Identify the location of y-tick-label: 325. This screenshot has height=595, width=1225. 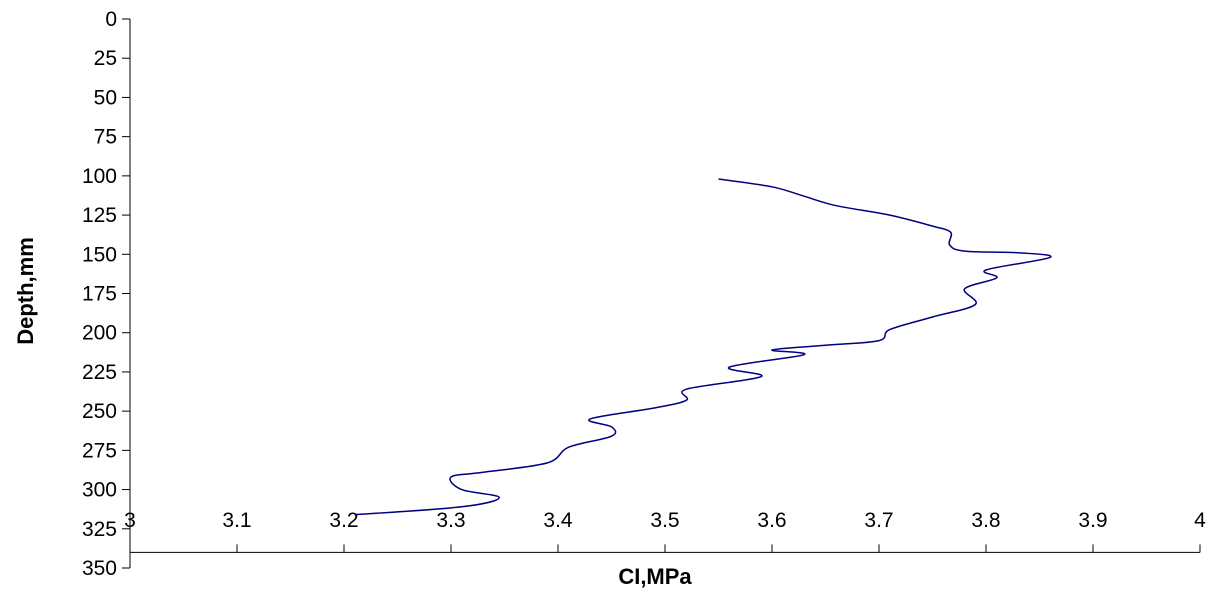
(99, 529).